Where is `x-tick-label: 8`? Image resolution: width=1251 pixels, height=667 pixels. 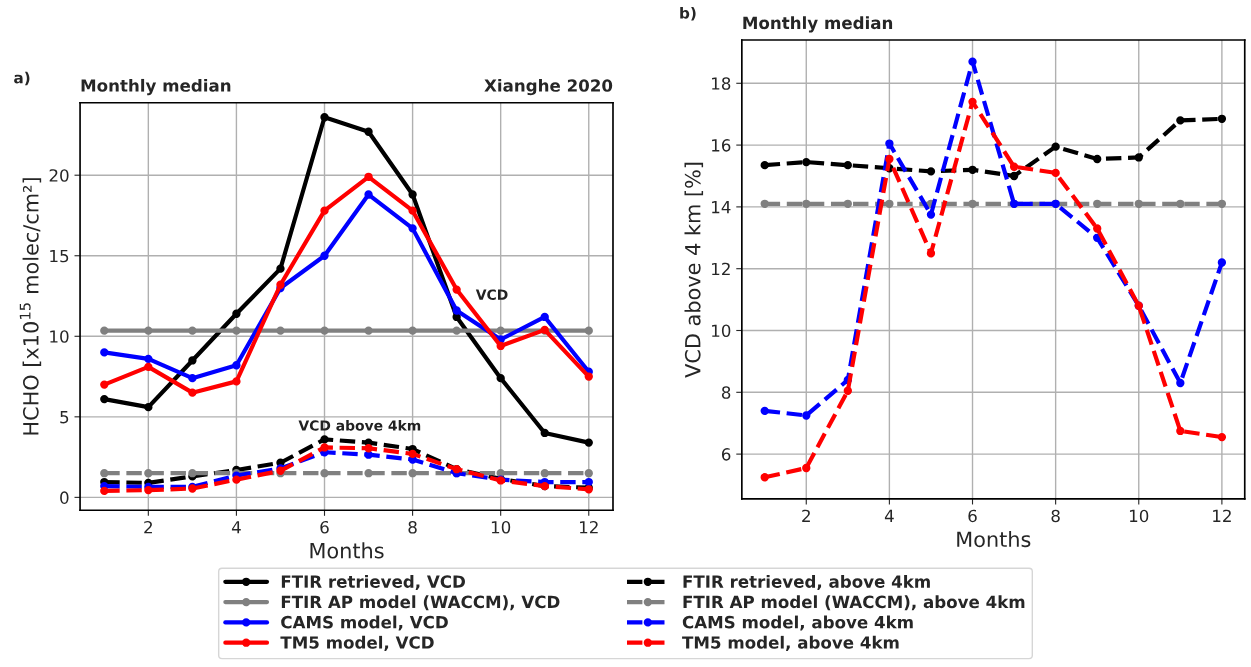 x-tick-label: 8 is located at coordinates (1055, 516).